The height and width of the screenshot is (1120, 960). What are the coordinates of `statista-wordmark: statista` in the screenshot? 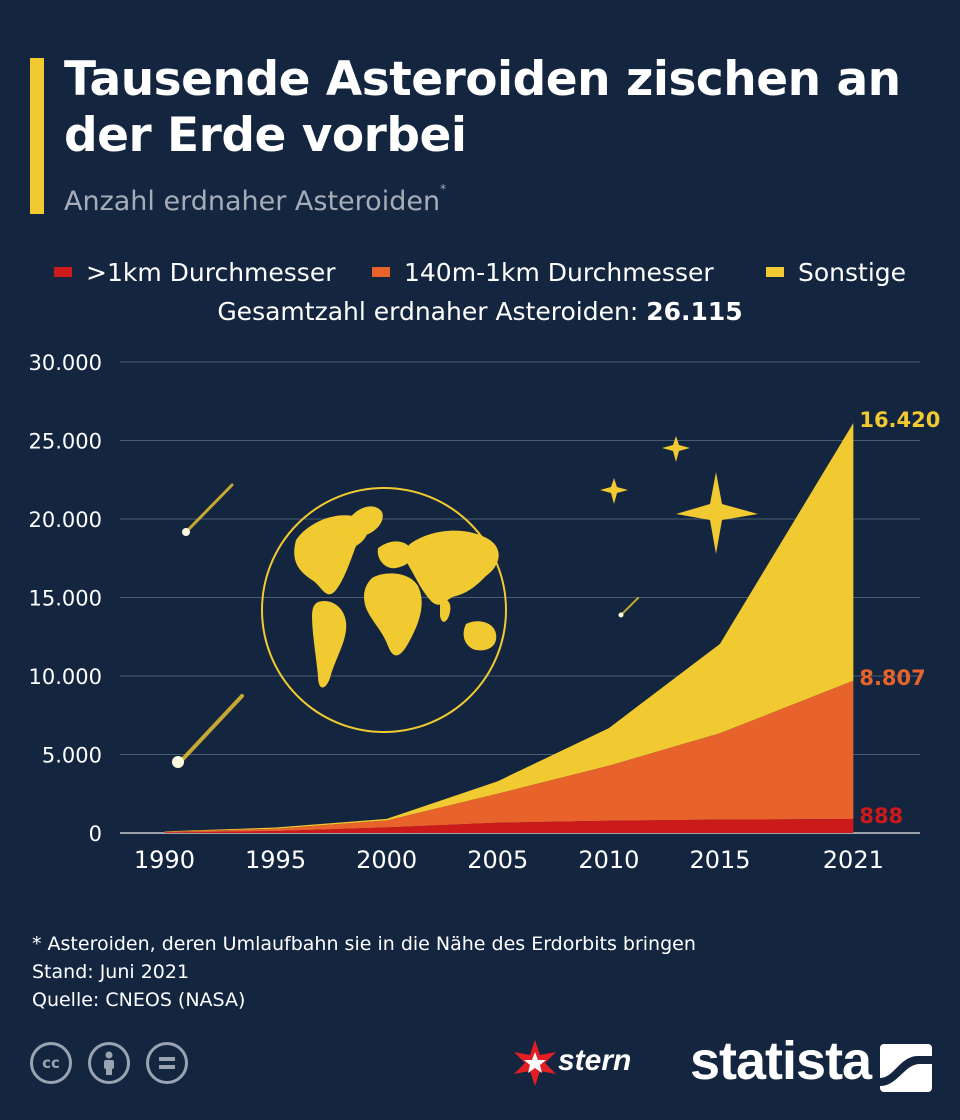 It's located at (781, 1061).